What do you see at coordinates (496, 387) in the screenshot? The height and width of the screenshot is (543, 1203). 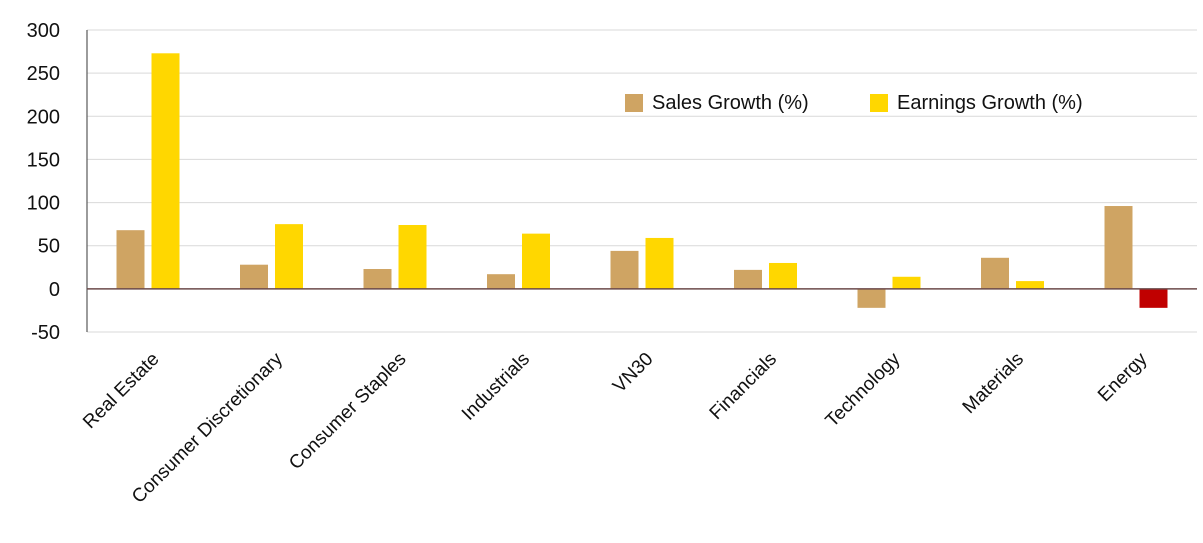 I see `x-category-label: Industrials` at bounding box center [496, 387].